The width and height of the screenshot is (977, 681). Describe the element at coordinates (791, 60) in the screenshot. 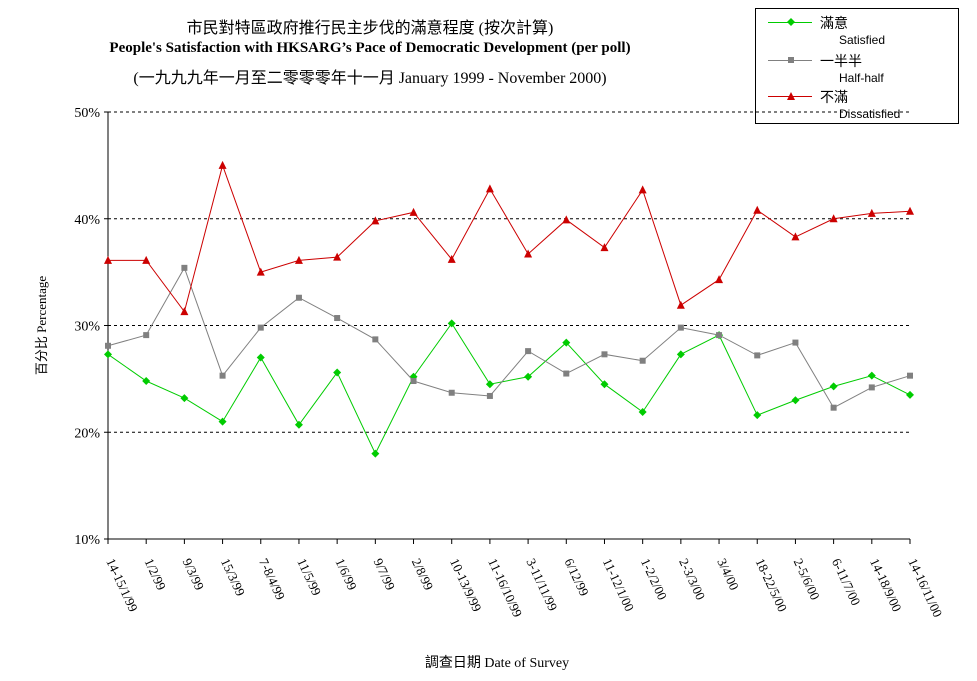

I see `square-marker-icon` at that location.